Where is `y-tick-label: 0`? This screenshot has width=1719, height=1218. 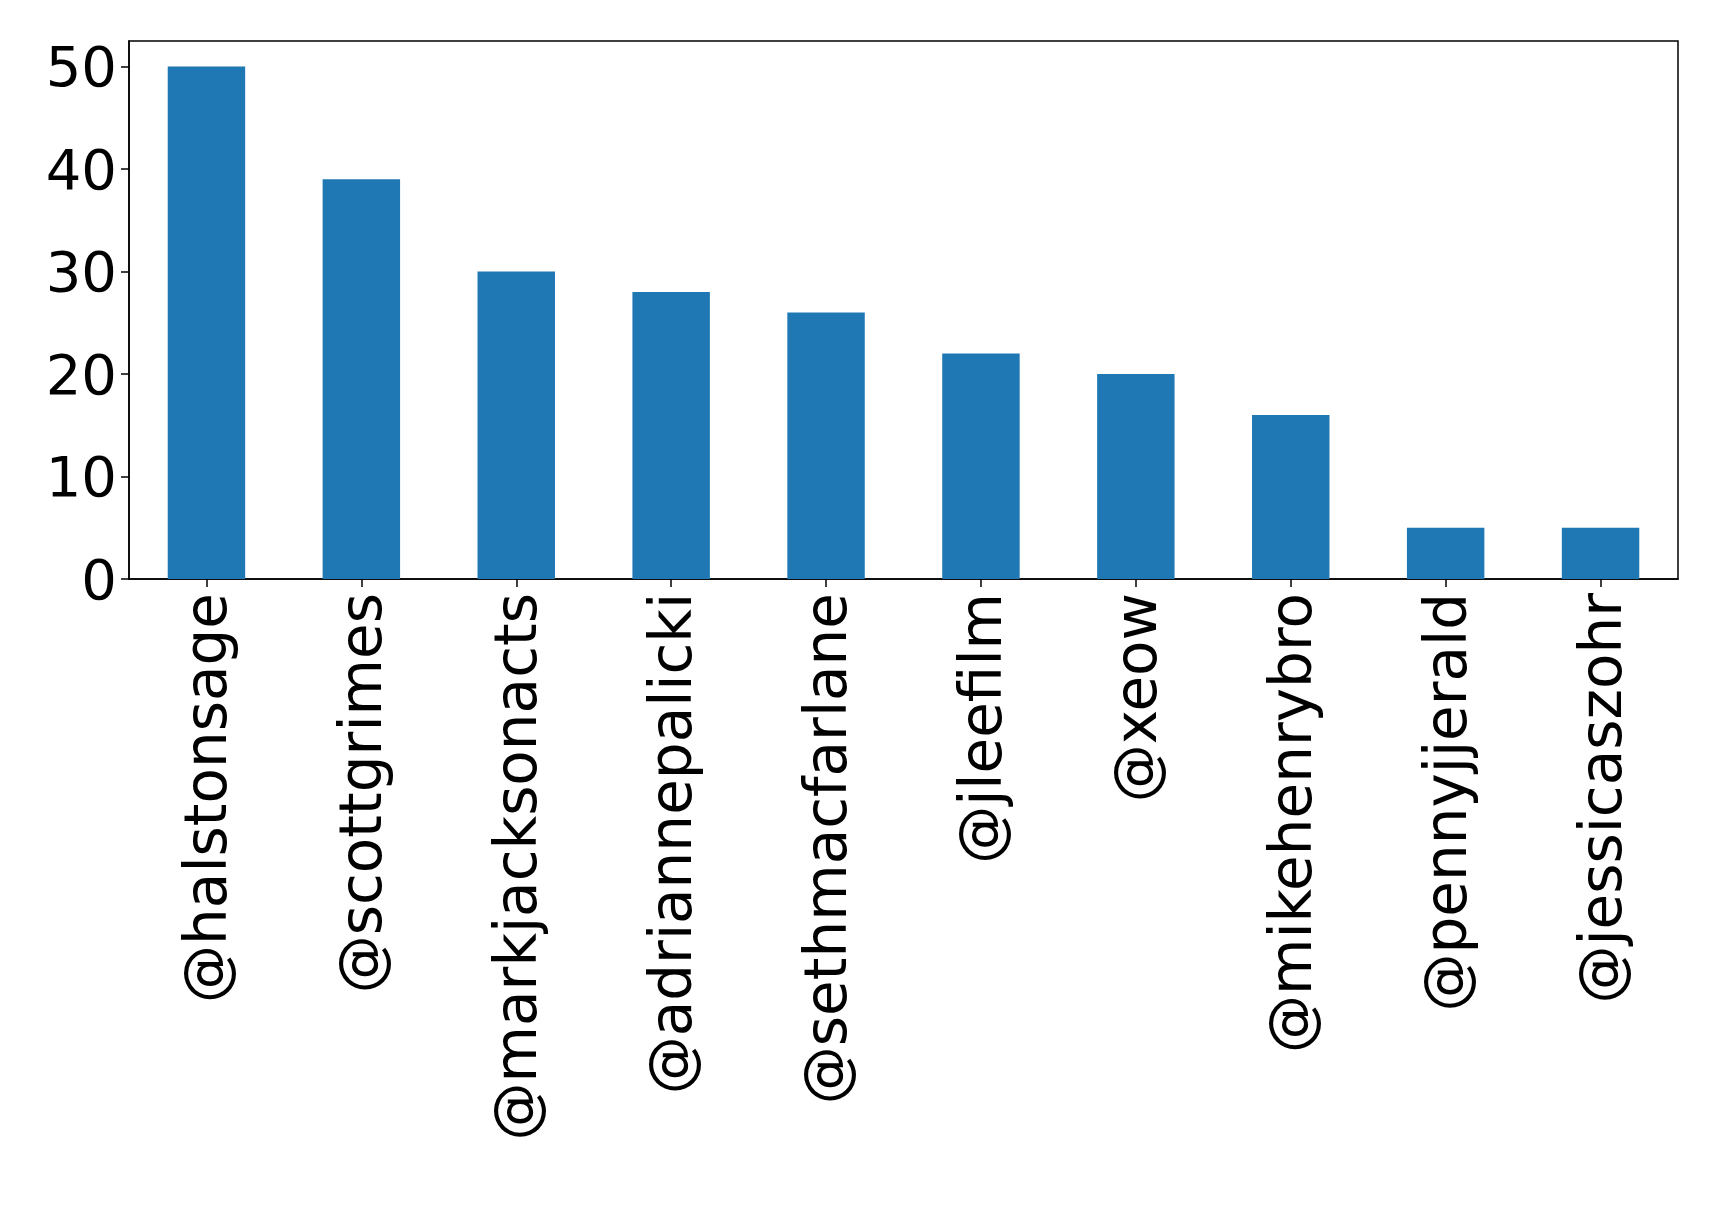 y-tick-label: 0 is located at coordinates (99, 579).